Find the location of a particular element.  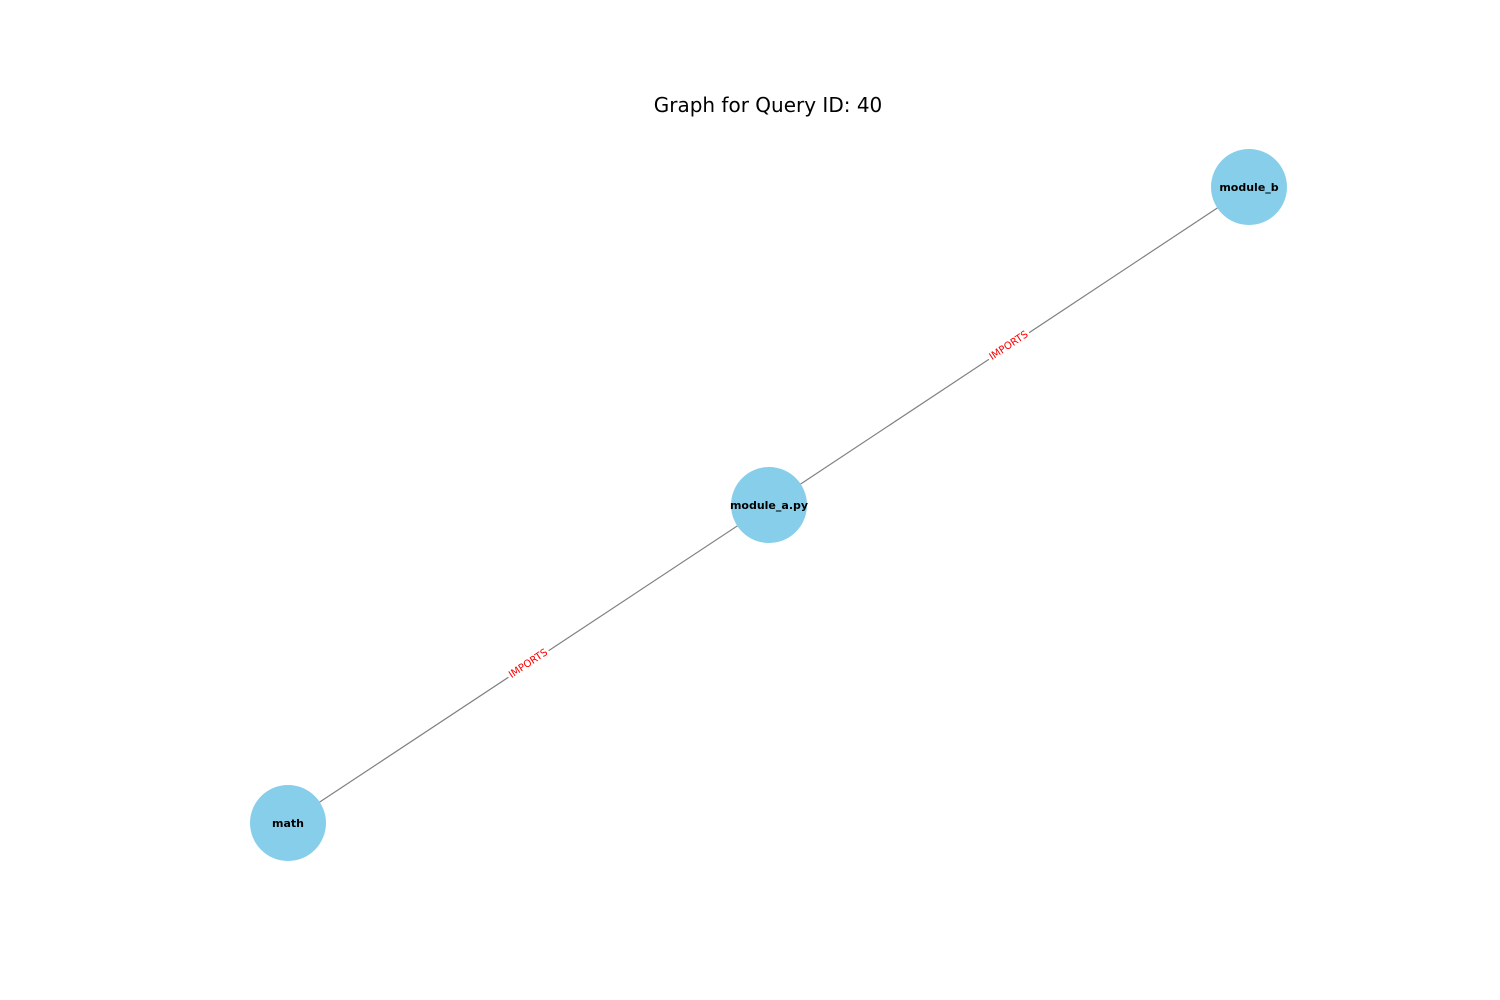

node-label: module_a.py is located at coordinates (769, 505).